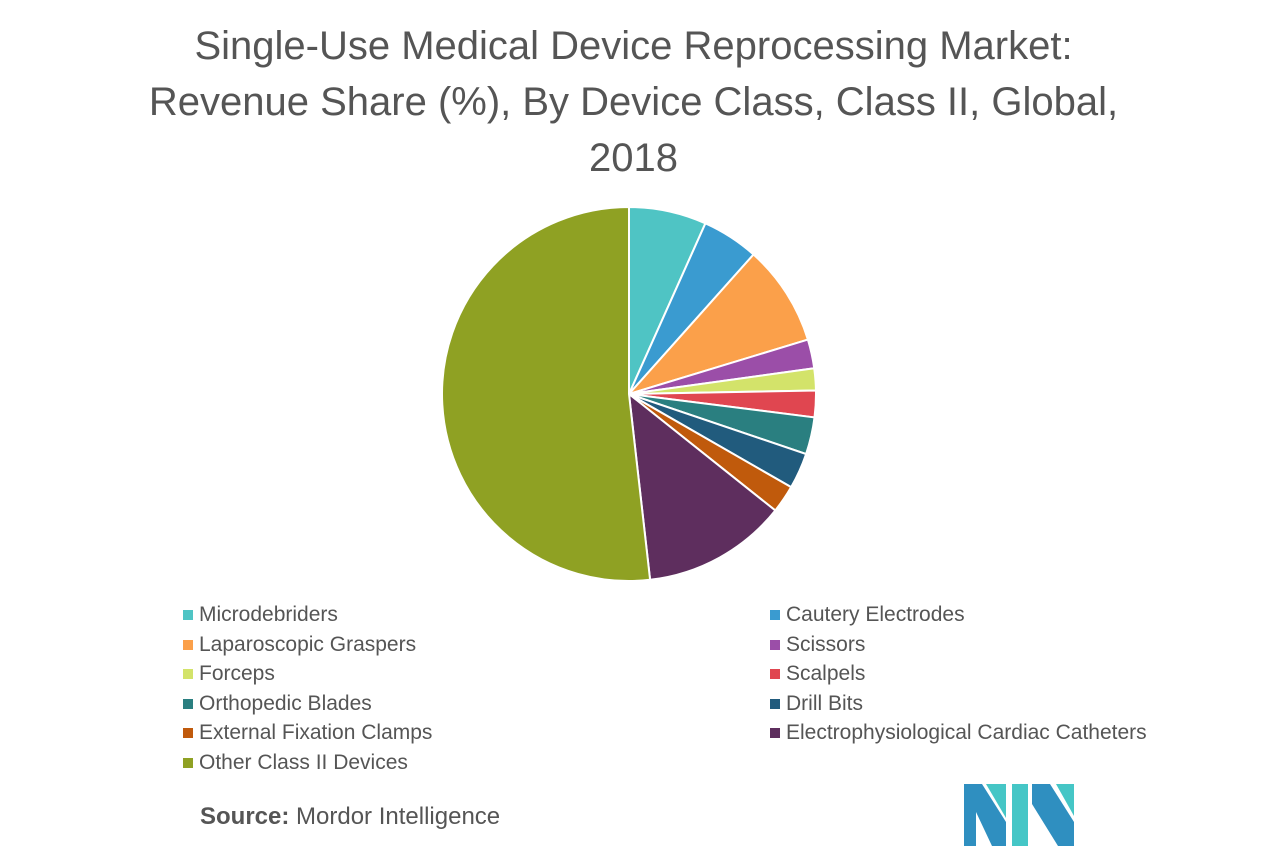 This screenshot has height=853, width=1267. I want to click on source-note: Source: Mordor Intelligence, so click(350, 817).